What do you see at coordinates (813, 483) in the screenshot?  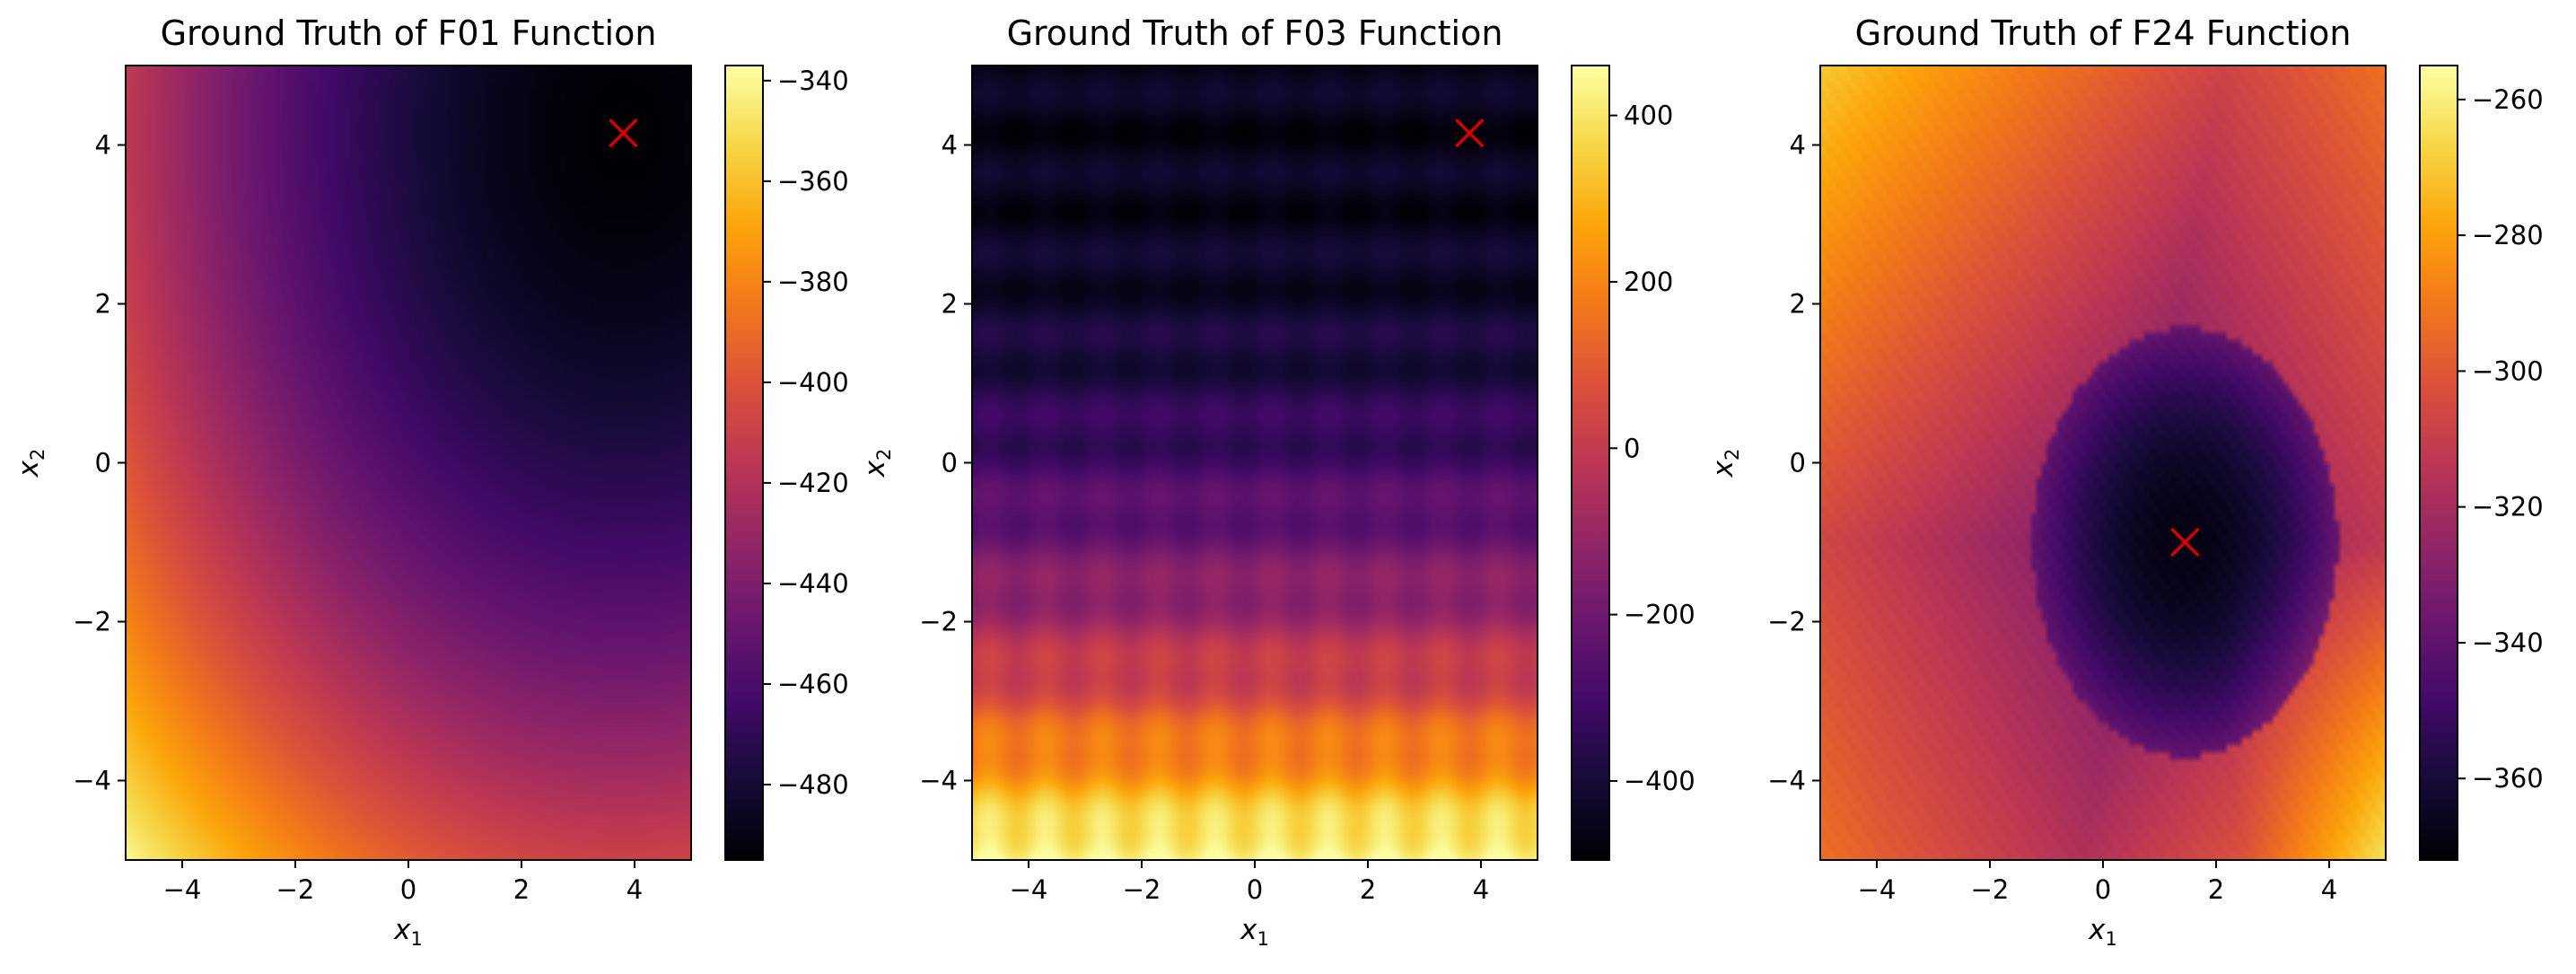 I see `colorbar-tick-label: −420` at bounding box center [813, 483].